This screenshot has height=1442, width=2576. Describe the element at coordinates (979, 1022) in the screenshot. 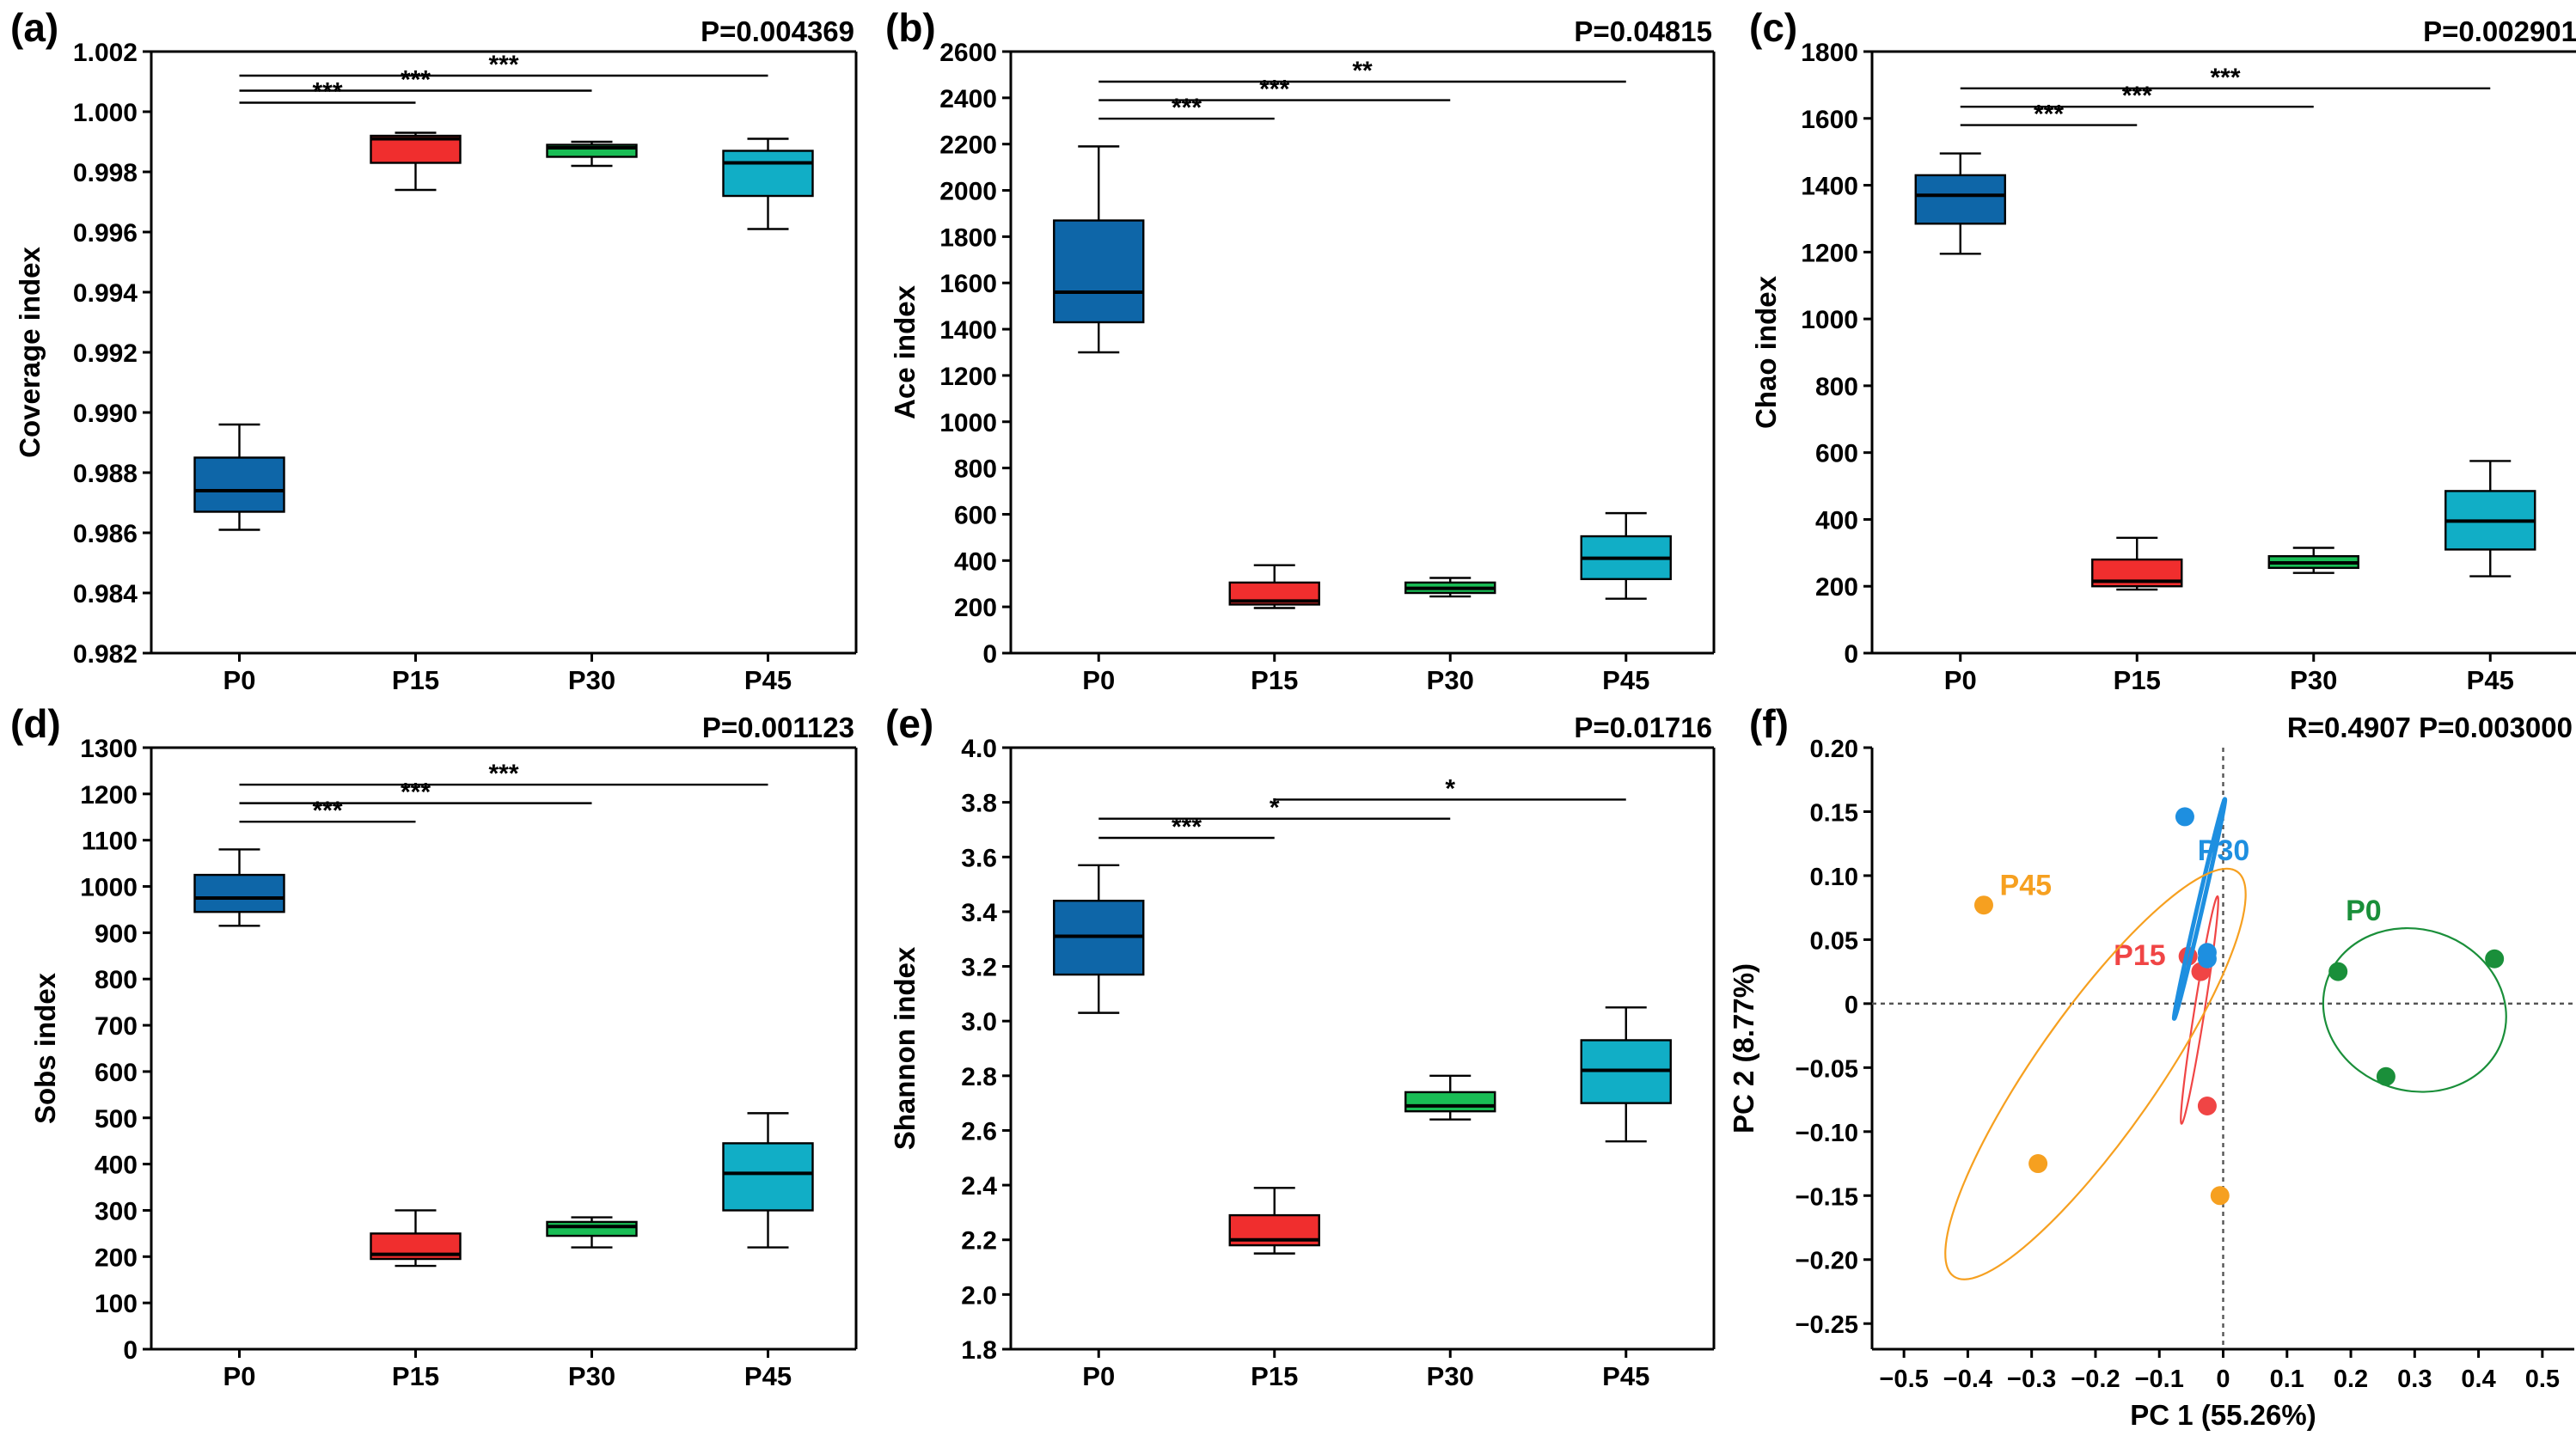

I see `y-tick-label: 3.0` at that location.